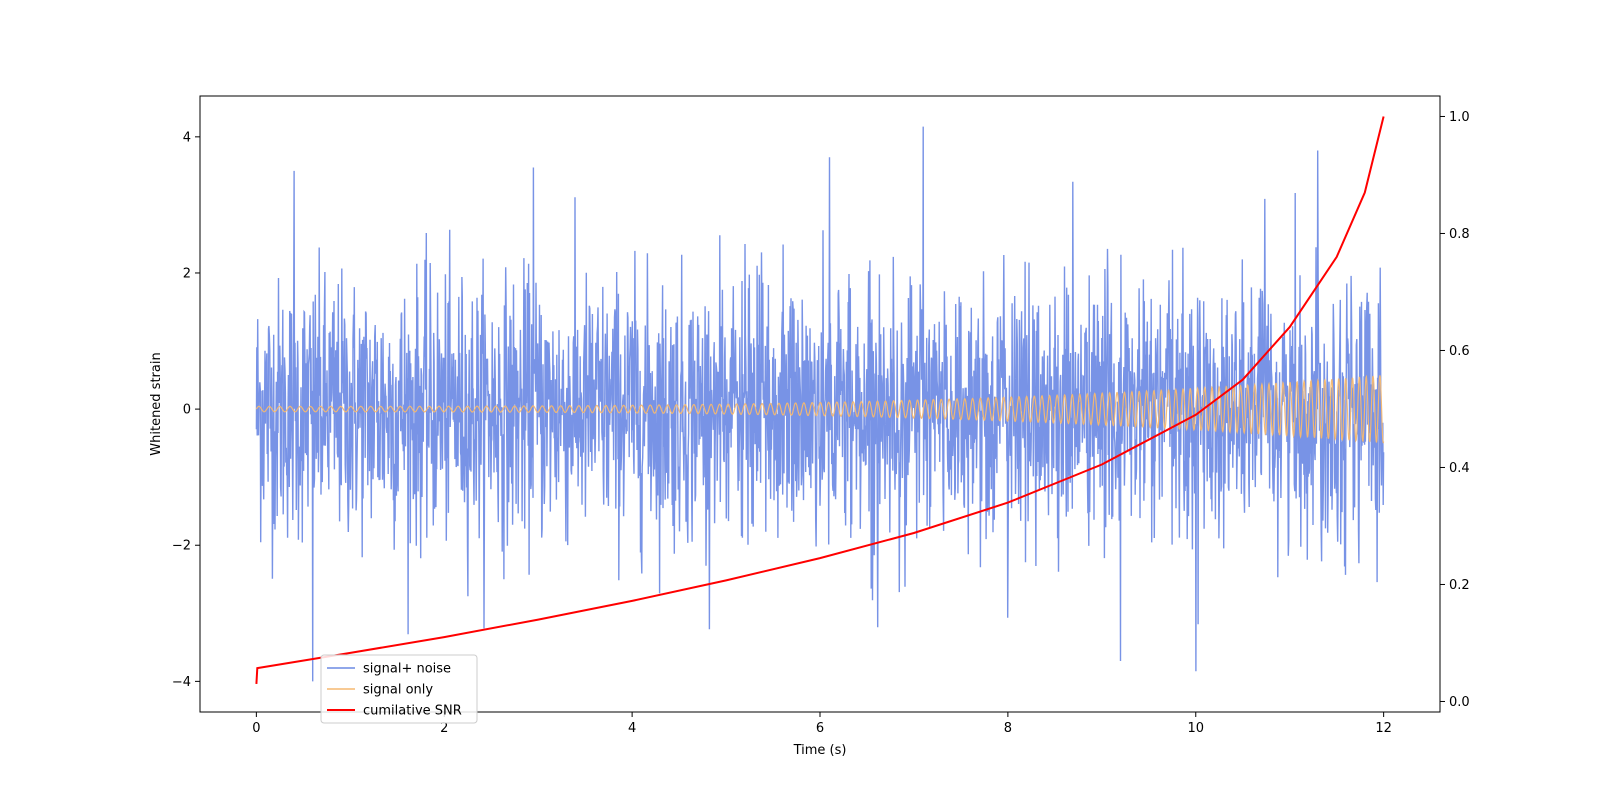 This screenshot has width=1600, height=800. I want to click on y2-tick-label: 0.4, so click(1459, 468).